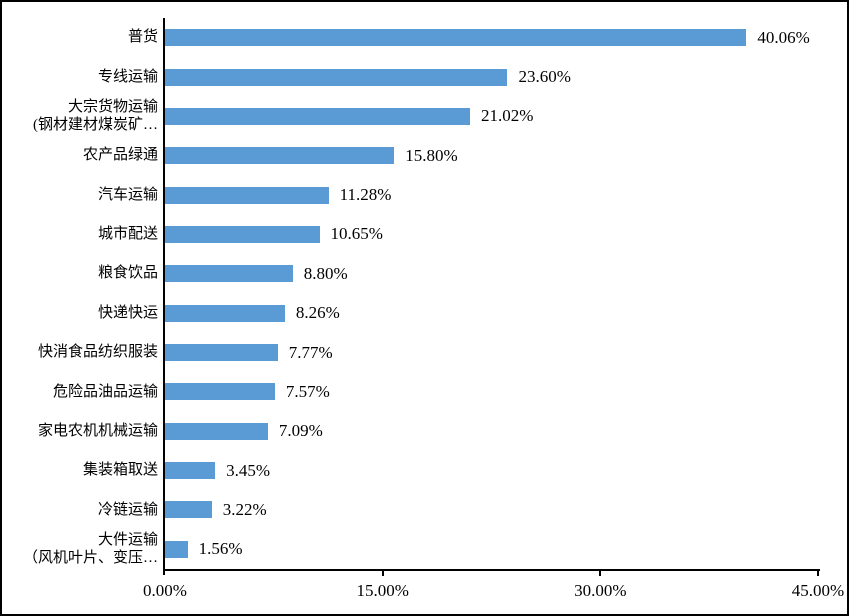 The image size is (849, 616). I want to click on value-label: 7.77%, so click(310, 352).